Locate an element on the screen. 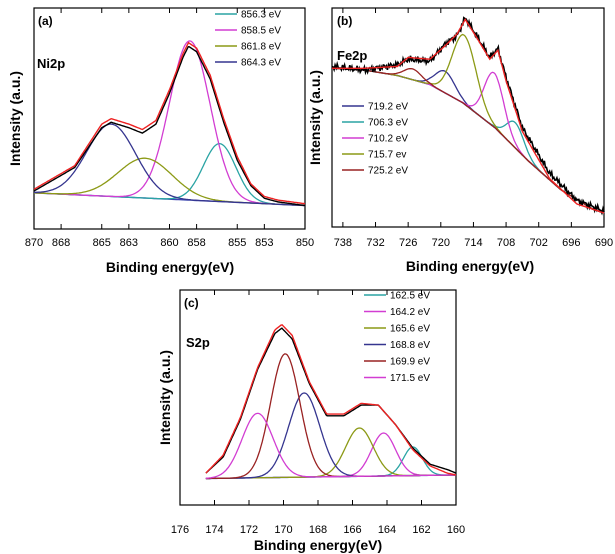 Image resolution: width=615 pixels, height=554 pixels. legend-entry: 719.2 eV is located at coordinates (388, 107).